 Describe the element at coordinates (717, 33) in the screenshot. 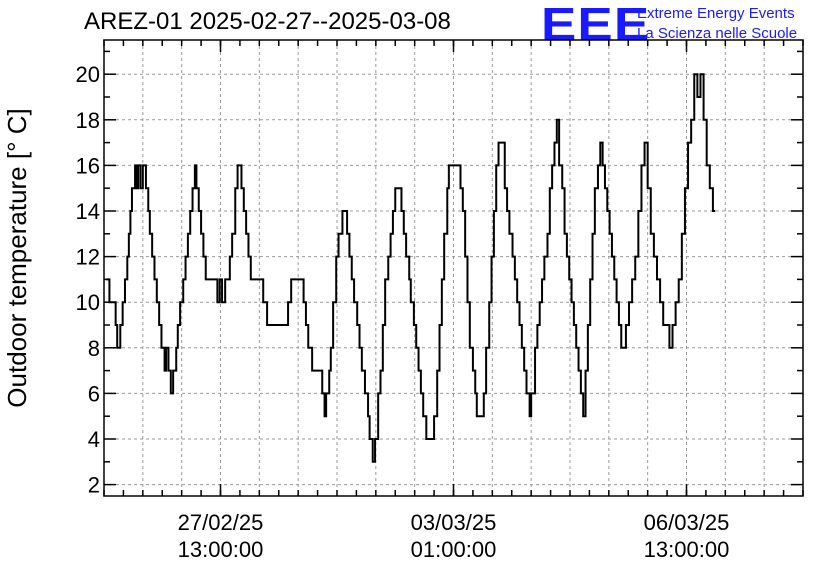

I see `logo-caption-line2: La Scienza nelle Scuole` at that location.